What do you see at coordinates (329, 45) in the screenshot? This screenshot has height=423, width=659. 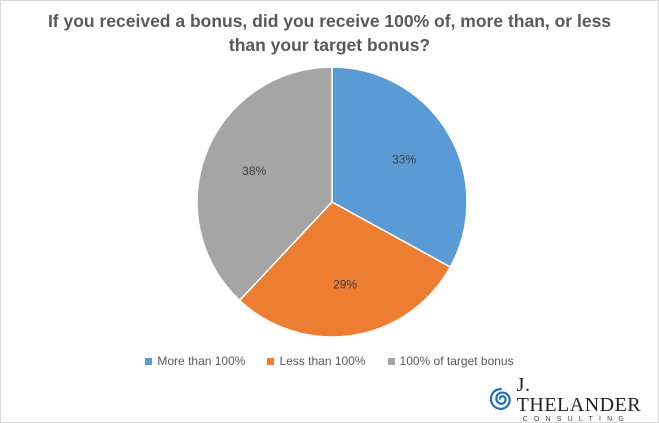 I see `chart-title-line-2: than your target bonus?` at bounding box center [329, 45].